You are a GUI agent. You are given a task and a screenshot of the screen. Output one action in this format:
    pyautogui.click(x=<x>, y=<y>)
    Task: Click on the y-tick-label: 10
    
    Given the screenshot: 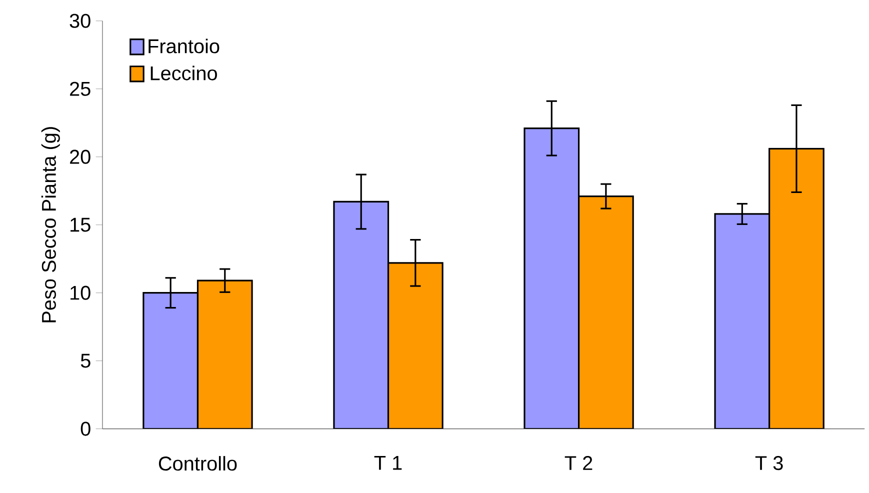 What is the action you would take?
    pyautogui.click(x=80, y=293)
    